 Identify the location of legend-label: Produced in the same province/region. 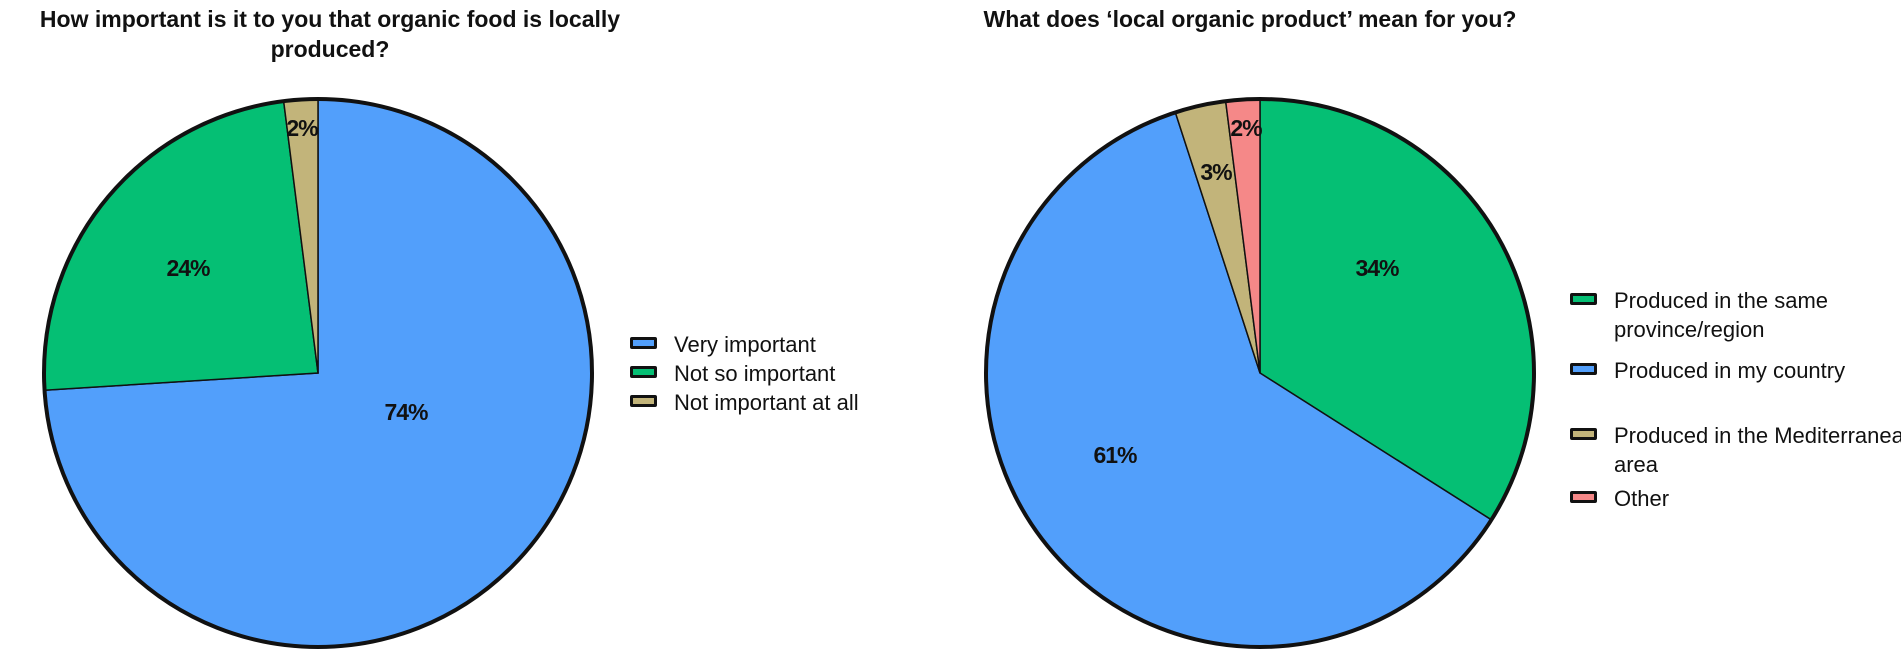
(1721, 315).